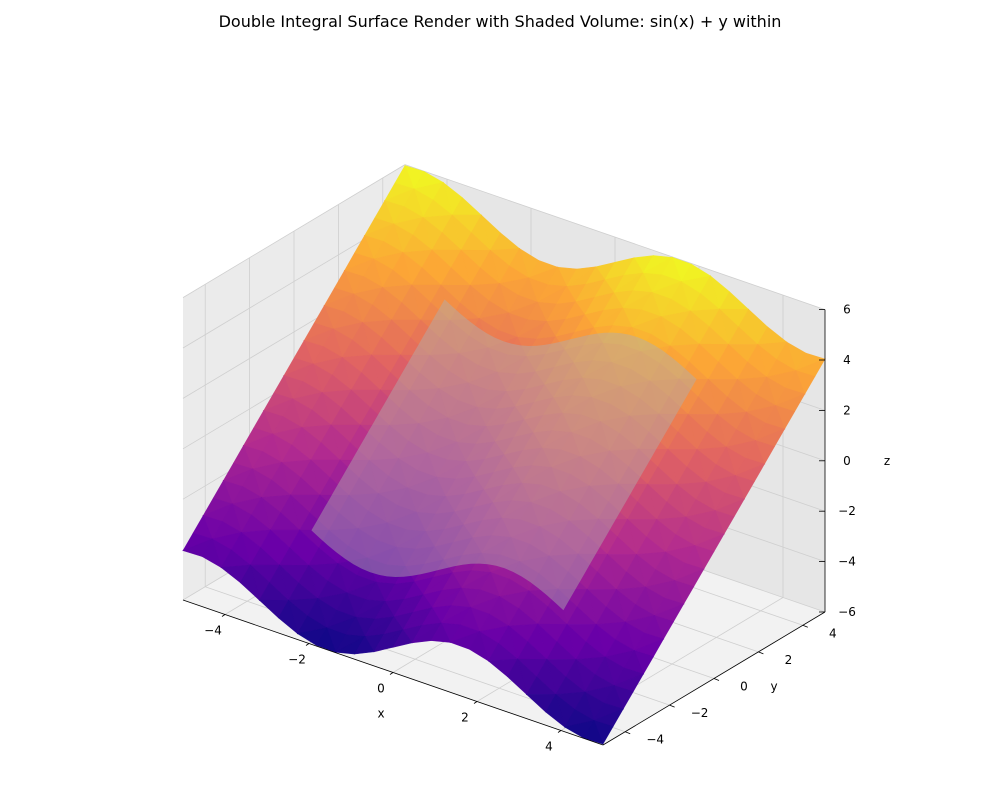  I want to click on grid-line-z-back, so click(615, 237).